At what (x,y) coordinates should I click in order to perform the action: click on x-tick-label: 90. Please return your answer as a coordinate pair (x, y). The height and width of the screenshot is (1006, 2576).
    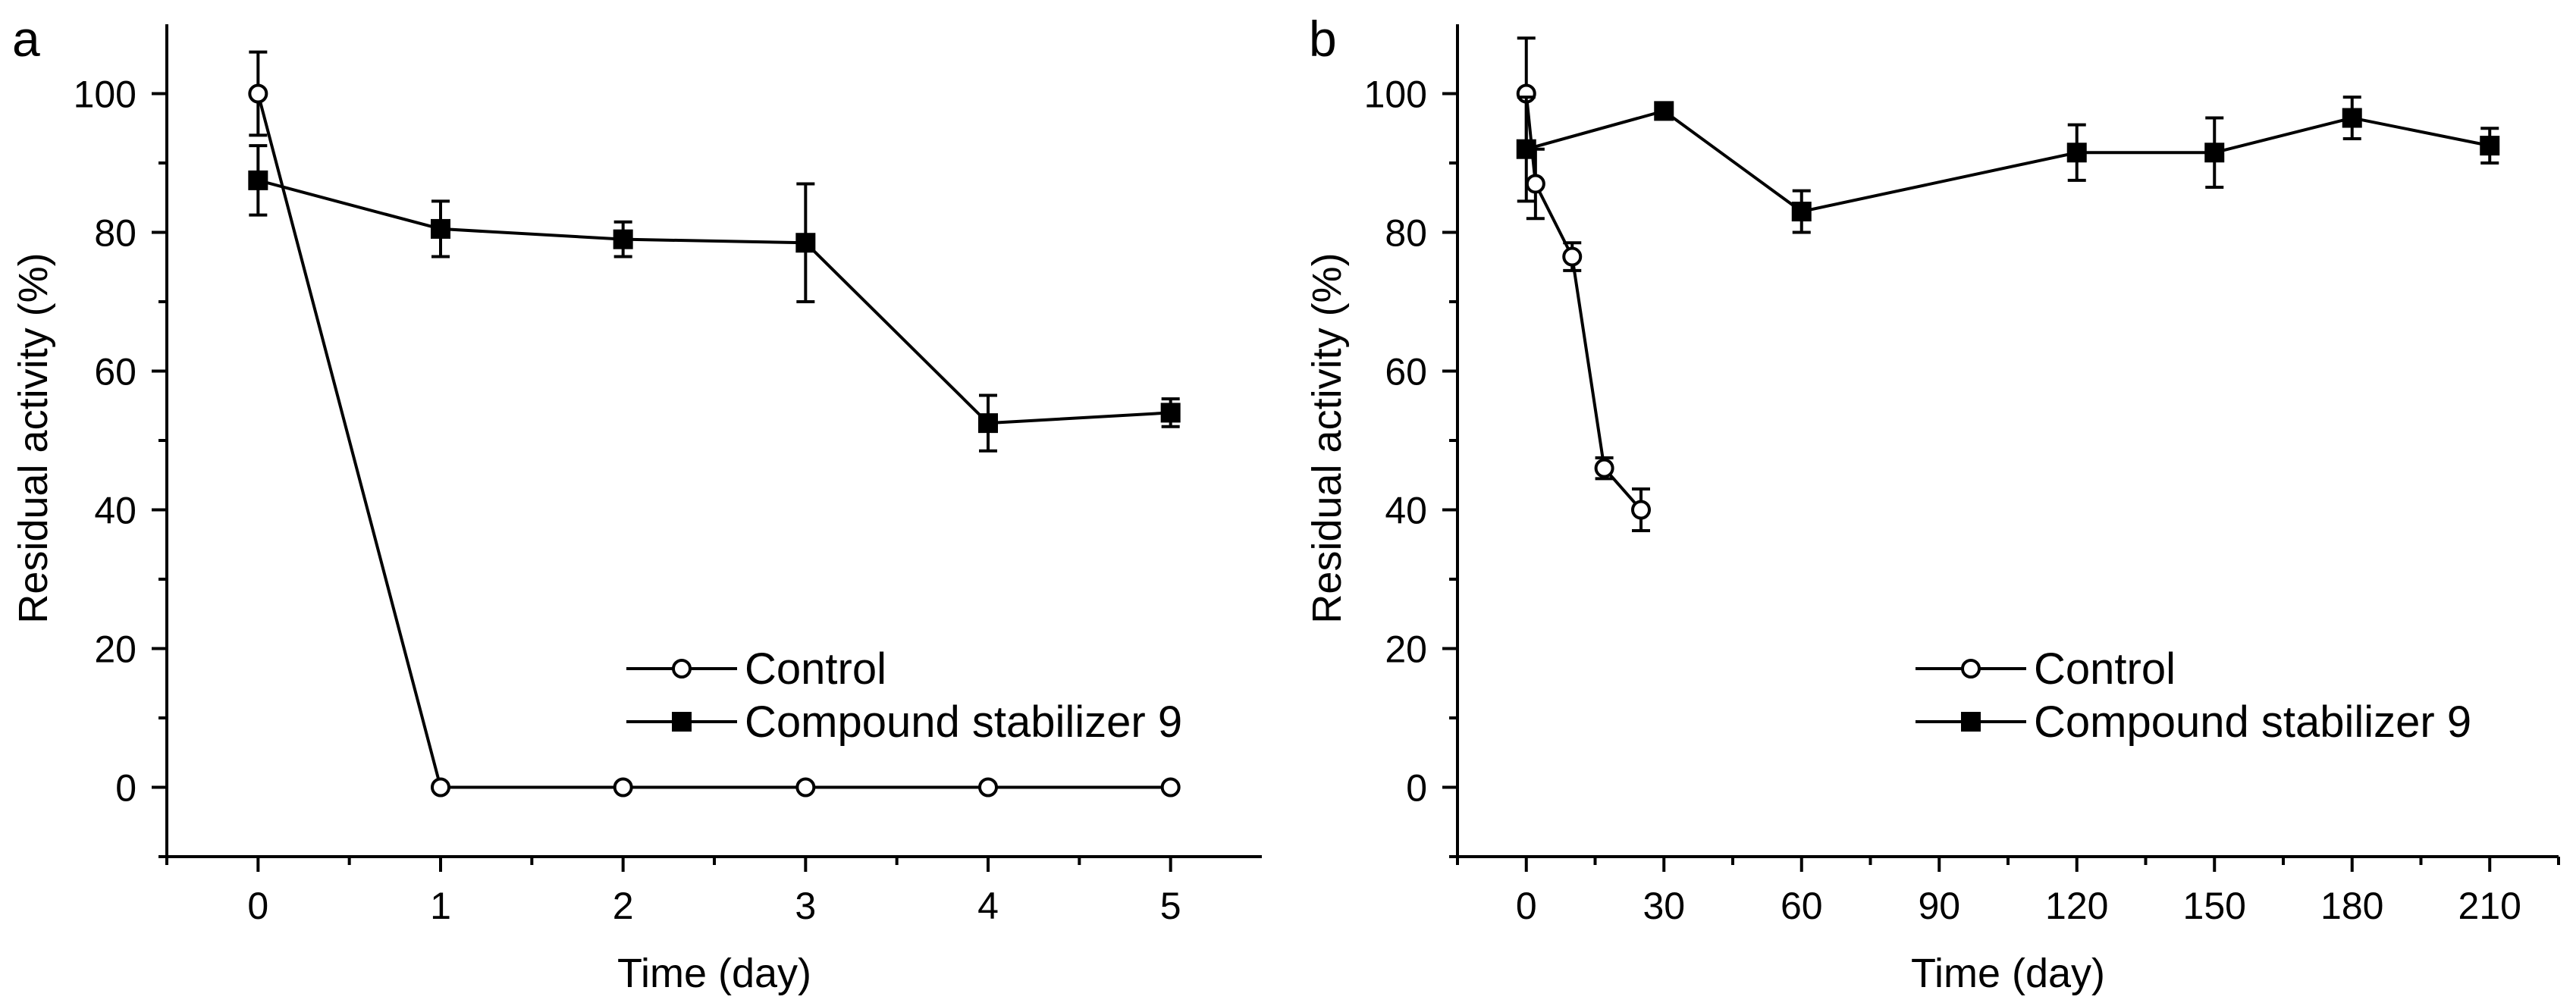
    Looking at the image, I should click on (1939, 906).